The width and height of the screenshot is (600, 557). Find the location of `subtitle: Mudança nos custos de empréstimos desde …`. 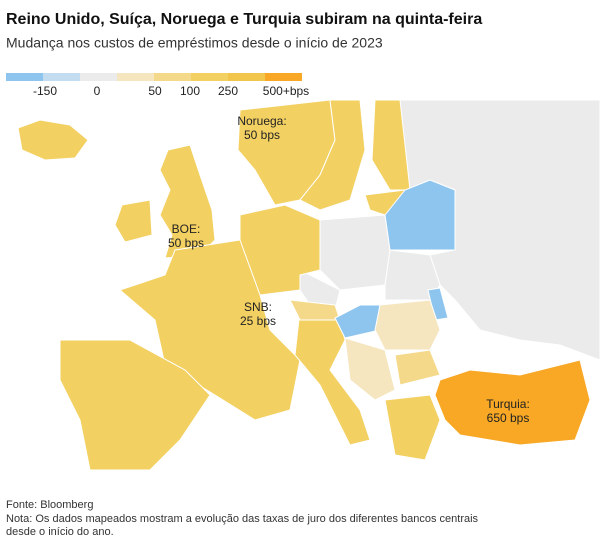

subtitle: Mudança nos custos de empréstimos desde … is located at coordinates (194, 43).